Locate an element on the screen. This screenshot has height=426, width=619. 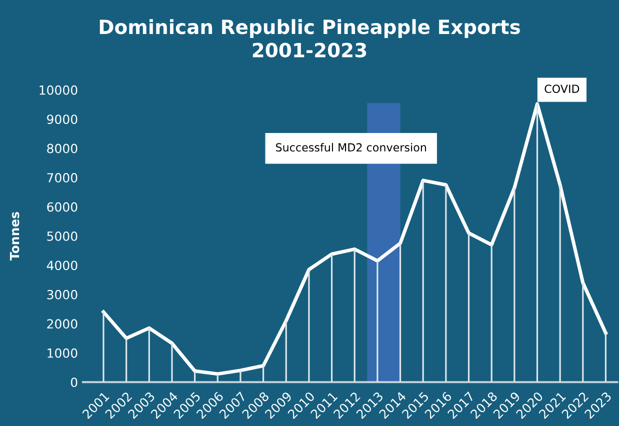
y-tick-label: 0 is located at coordinates (74, 383).